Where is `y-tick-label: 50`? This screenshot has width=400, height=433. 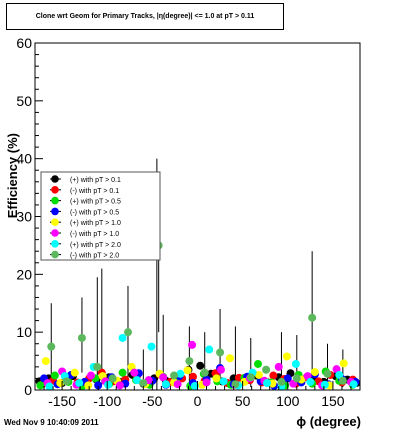 y-tick-label: 50 is located at coordinates (24, 101).